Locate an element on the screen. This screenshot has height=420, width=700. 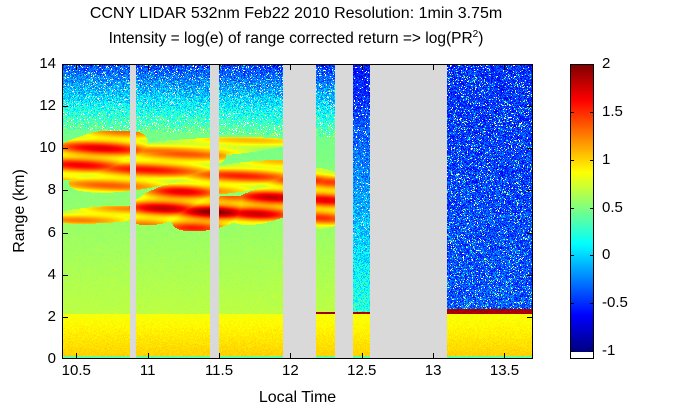
colorbar-tick-label: -1 is located at coordinates (609, 350).